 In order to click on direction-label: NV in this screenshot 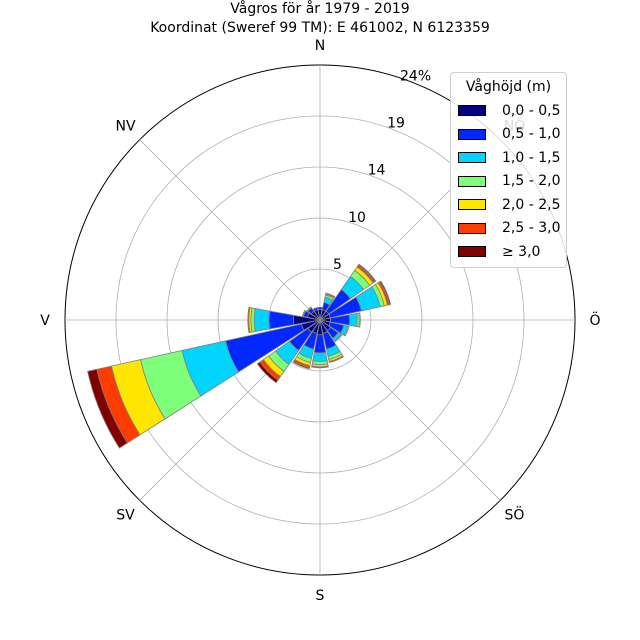, I will do `click(126, 127)`.